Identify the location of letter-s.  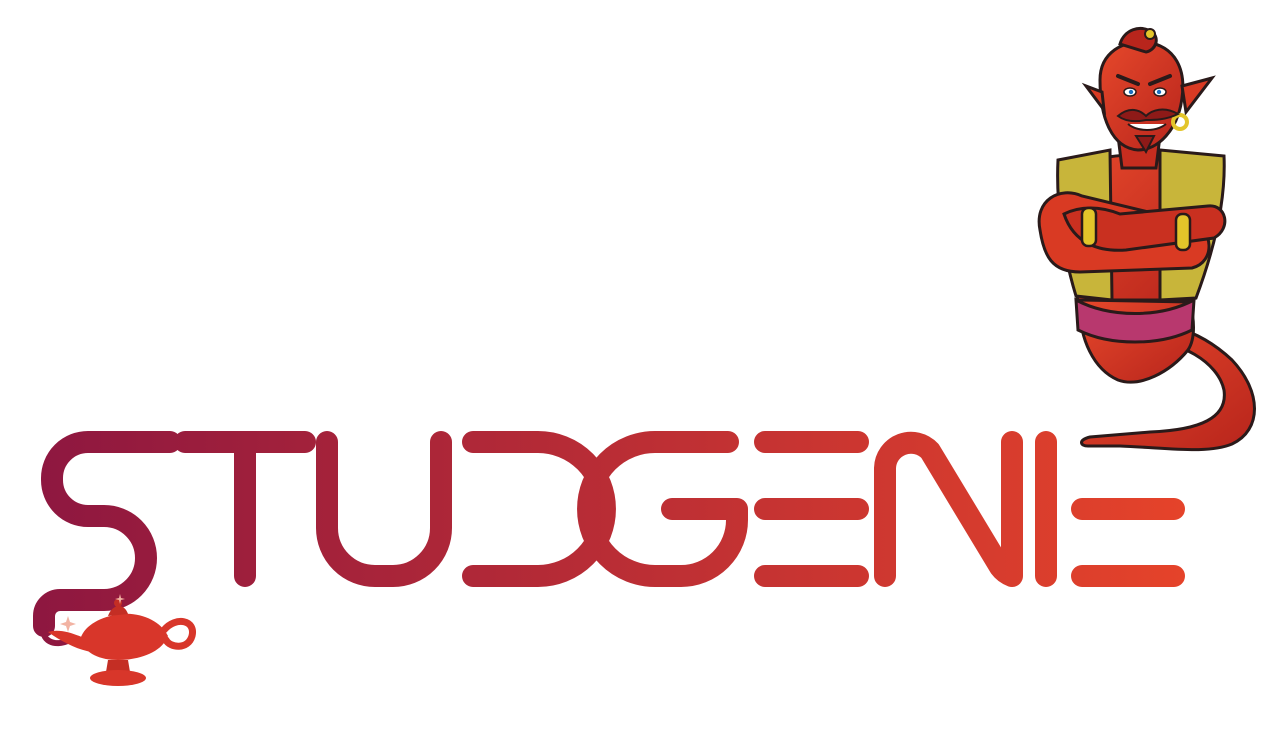
(107, 534).